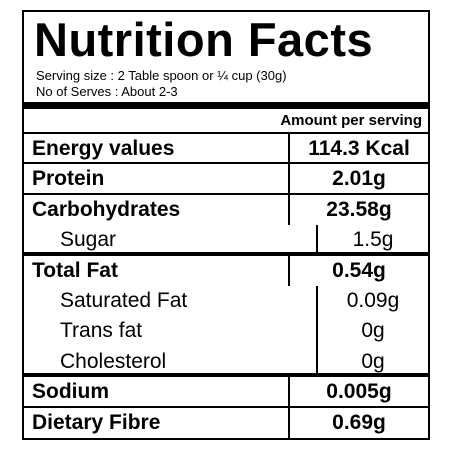 This screenshot has width=450, height=450. Describe the element at coordinates (157, 148) in the screenshot. I see `label: Energy values` at that location.